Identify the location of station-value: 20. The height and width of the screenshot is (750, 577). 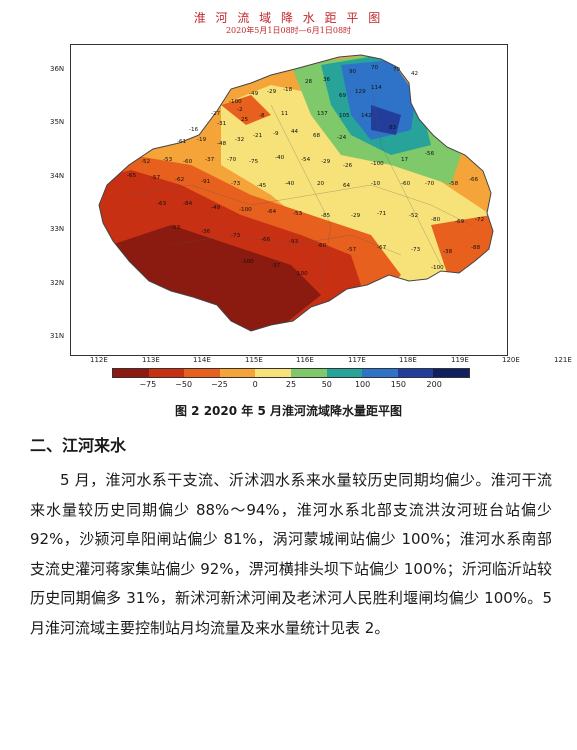
(321, 184).